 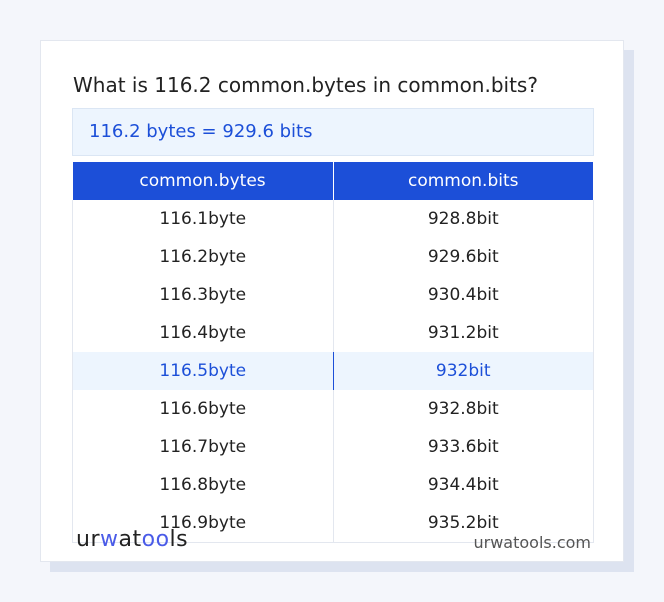 I want to click on bits-cell: 928.8bit, so click(x=463, y=219).